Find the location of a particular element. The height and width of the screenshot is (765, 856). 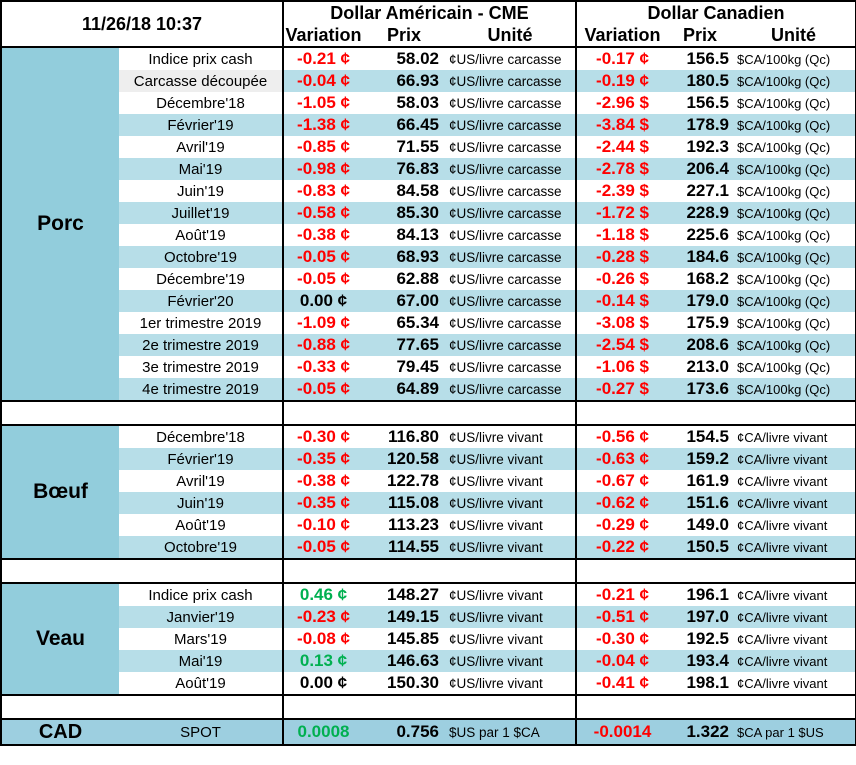

usd-unite-header: Unité is located at coordinates (510, 34).